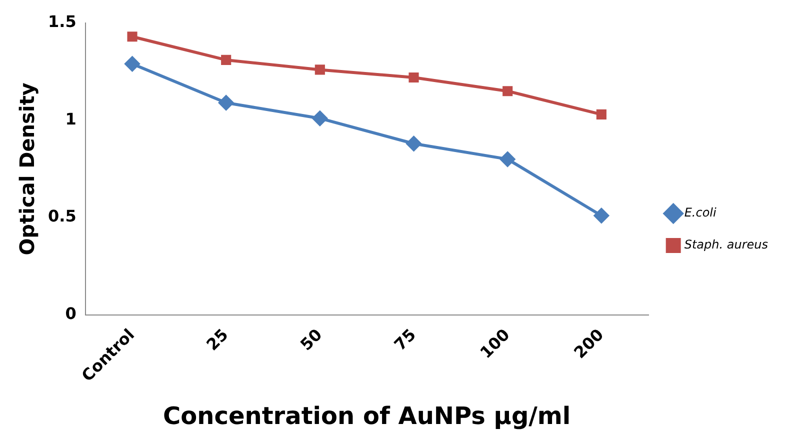  Describe the element at coordinates (217, 339) in the screenshot. I see `x-tick-label: 25` at that location.